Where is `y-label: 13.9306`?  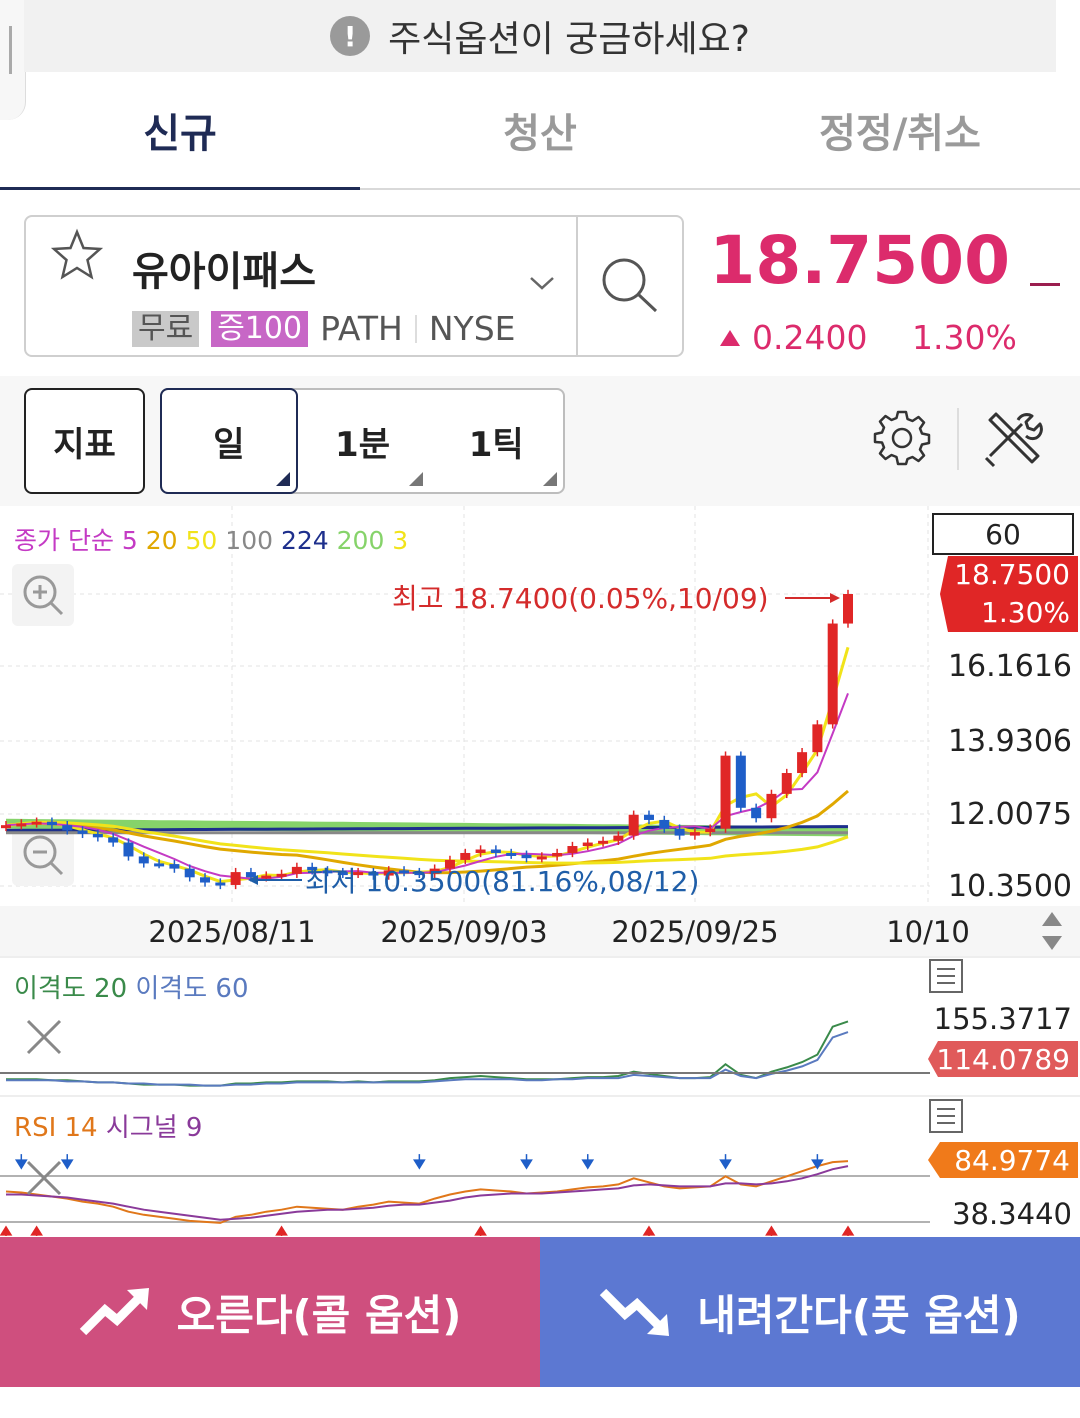 y-label: 13.9306 is located at coordinates (1010, 741).